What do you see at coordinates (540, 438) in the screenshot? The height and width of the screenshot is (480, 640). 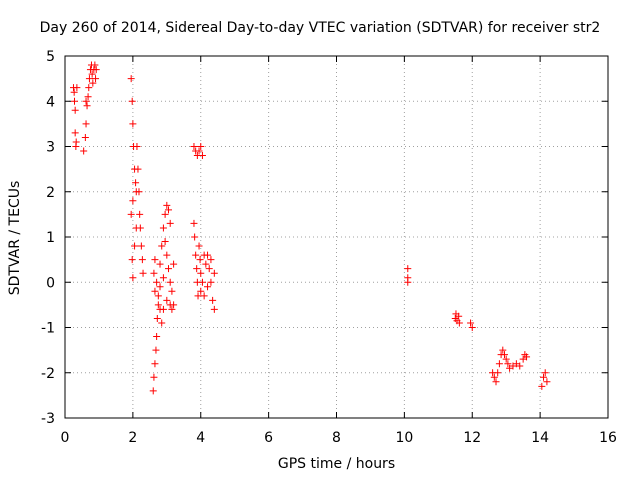 I see `x-tick-label: 14` at bounding box center [540, 438].